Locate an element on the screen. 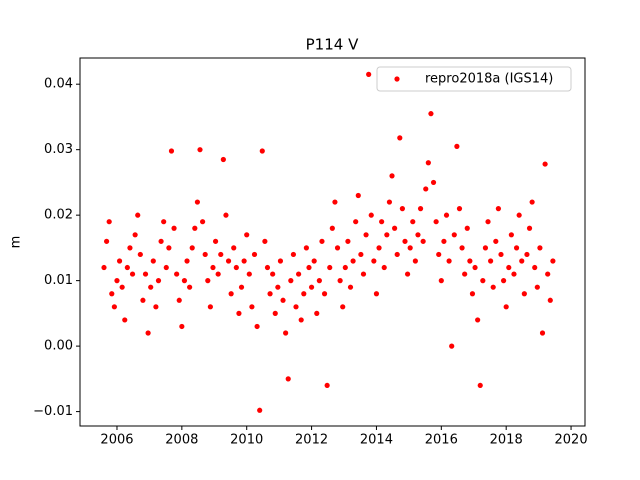  y-tick-label: 0.01 is located at coordinates (58, 280).